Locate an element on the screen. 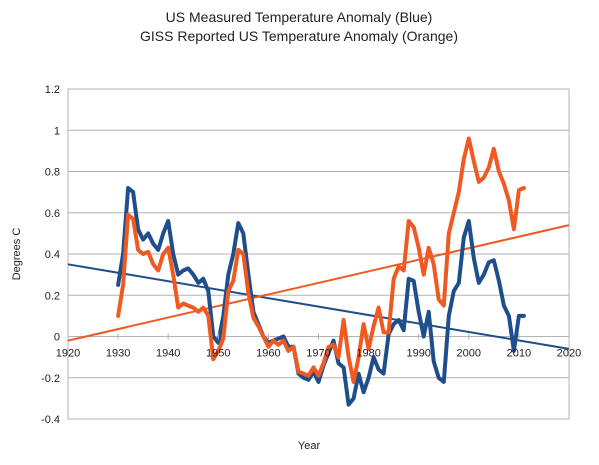  x-tick-label: 1930 is located at coordinates (118, 354).